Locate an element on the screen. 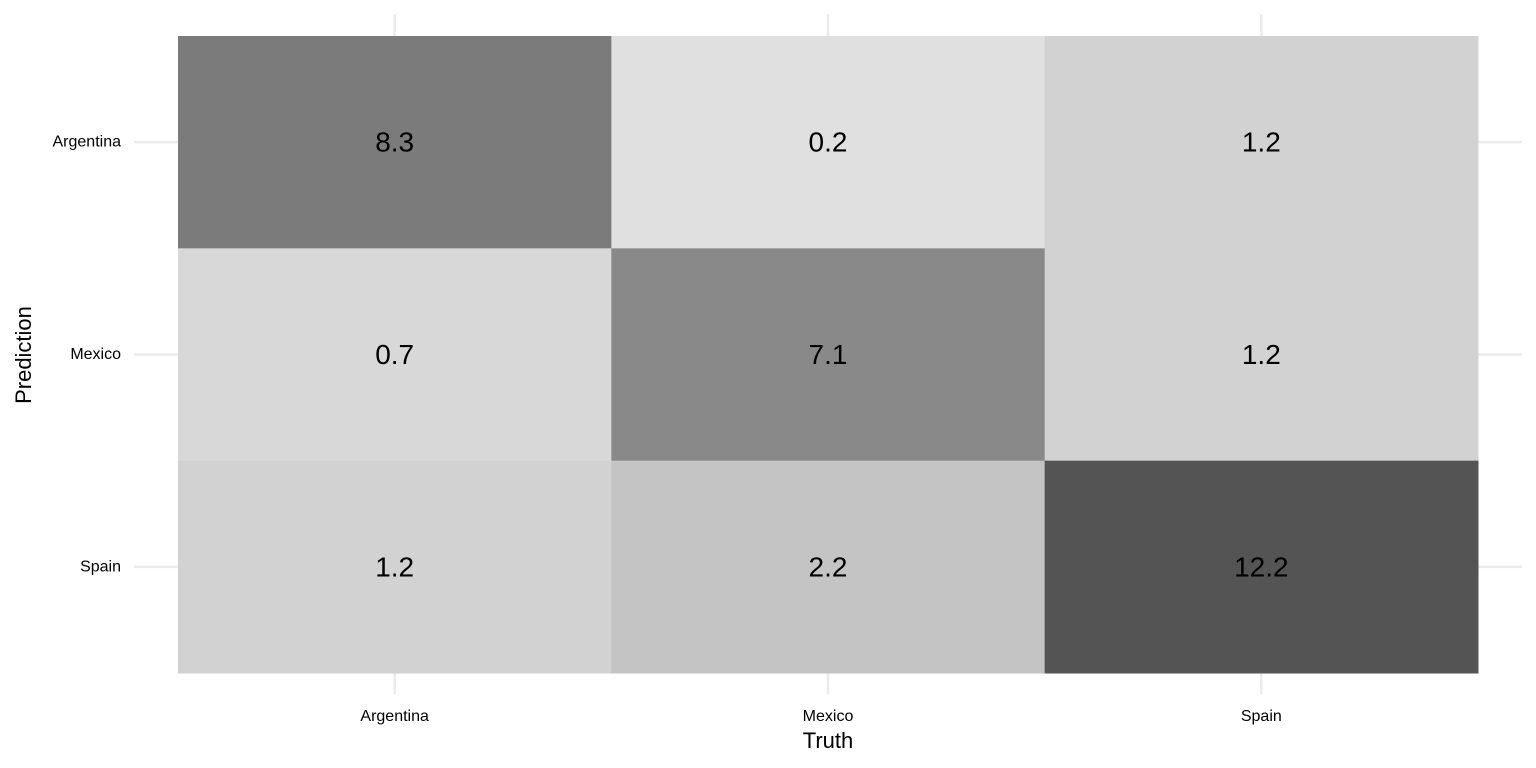 The width and height of the screenshot is (1536, 768). cell-value-mexico-argentina: 0.7 is located at coordinates (394, 354).